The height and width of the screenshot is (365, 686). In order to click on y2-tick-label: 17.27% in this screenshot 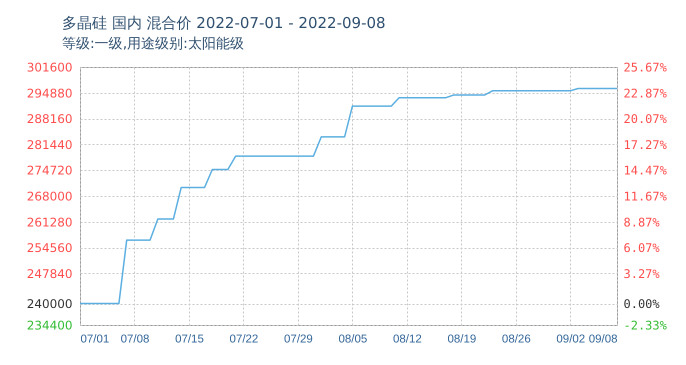, I will do `click(646, 145)`.